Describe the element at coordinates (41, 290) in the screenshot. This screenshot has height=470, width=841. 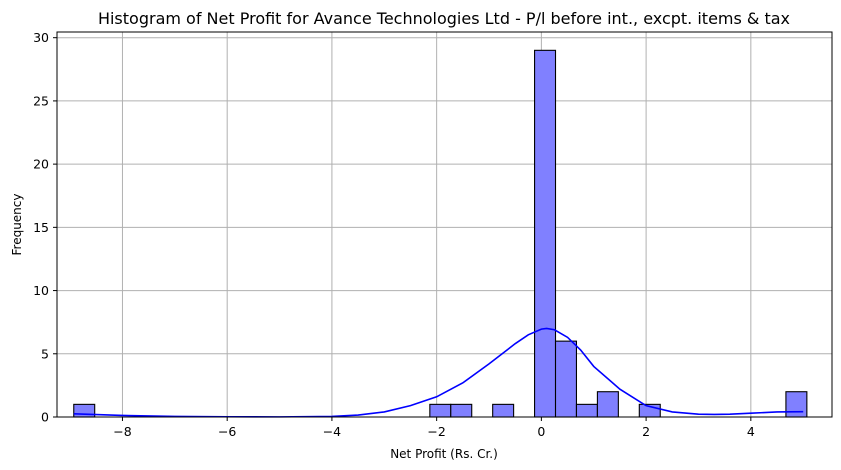
I see `y-tick-label: 10` at that location.